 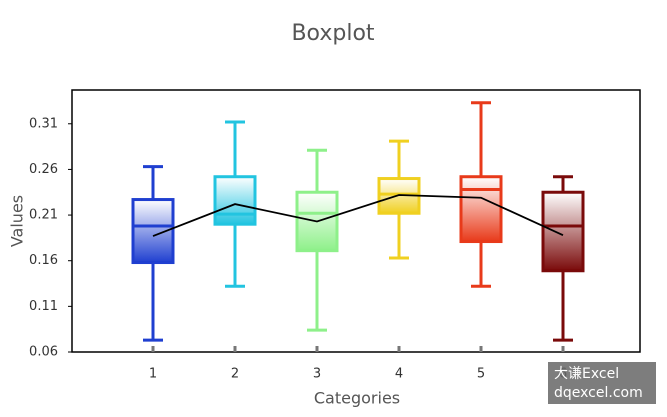 I want to click on watermark: 大谦Excel, so click(x=586, y=374).